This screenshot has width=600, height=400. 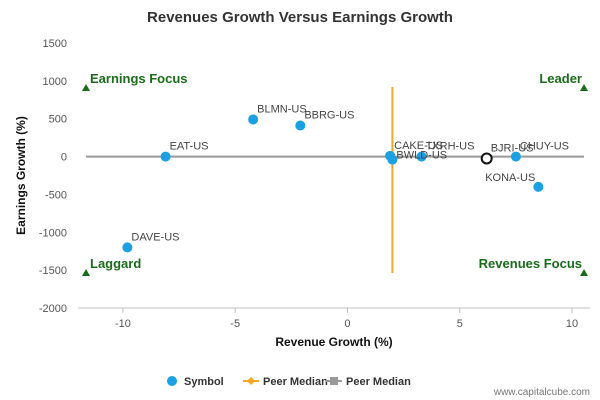 I want to click on y-tick-label: 1000, so click(x=55, y=82).